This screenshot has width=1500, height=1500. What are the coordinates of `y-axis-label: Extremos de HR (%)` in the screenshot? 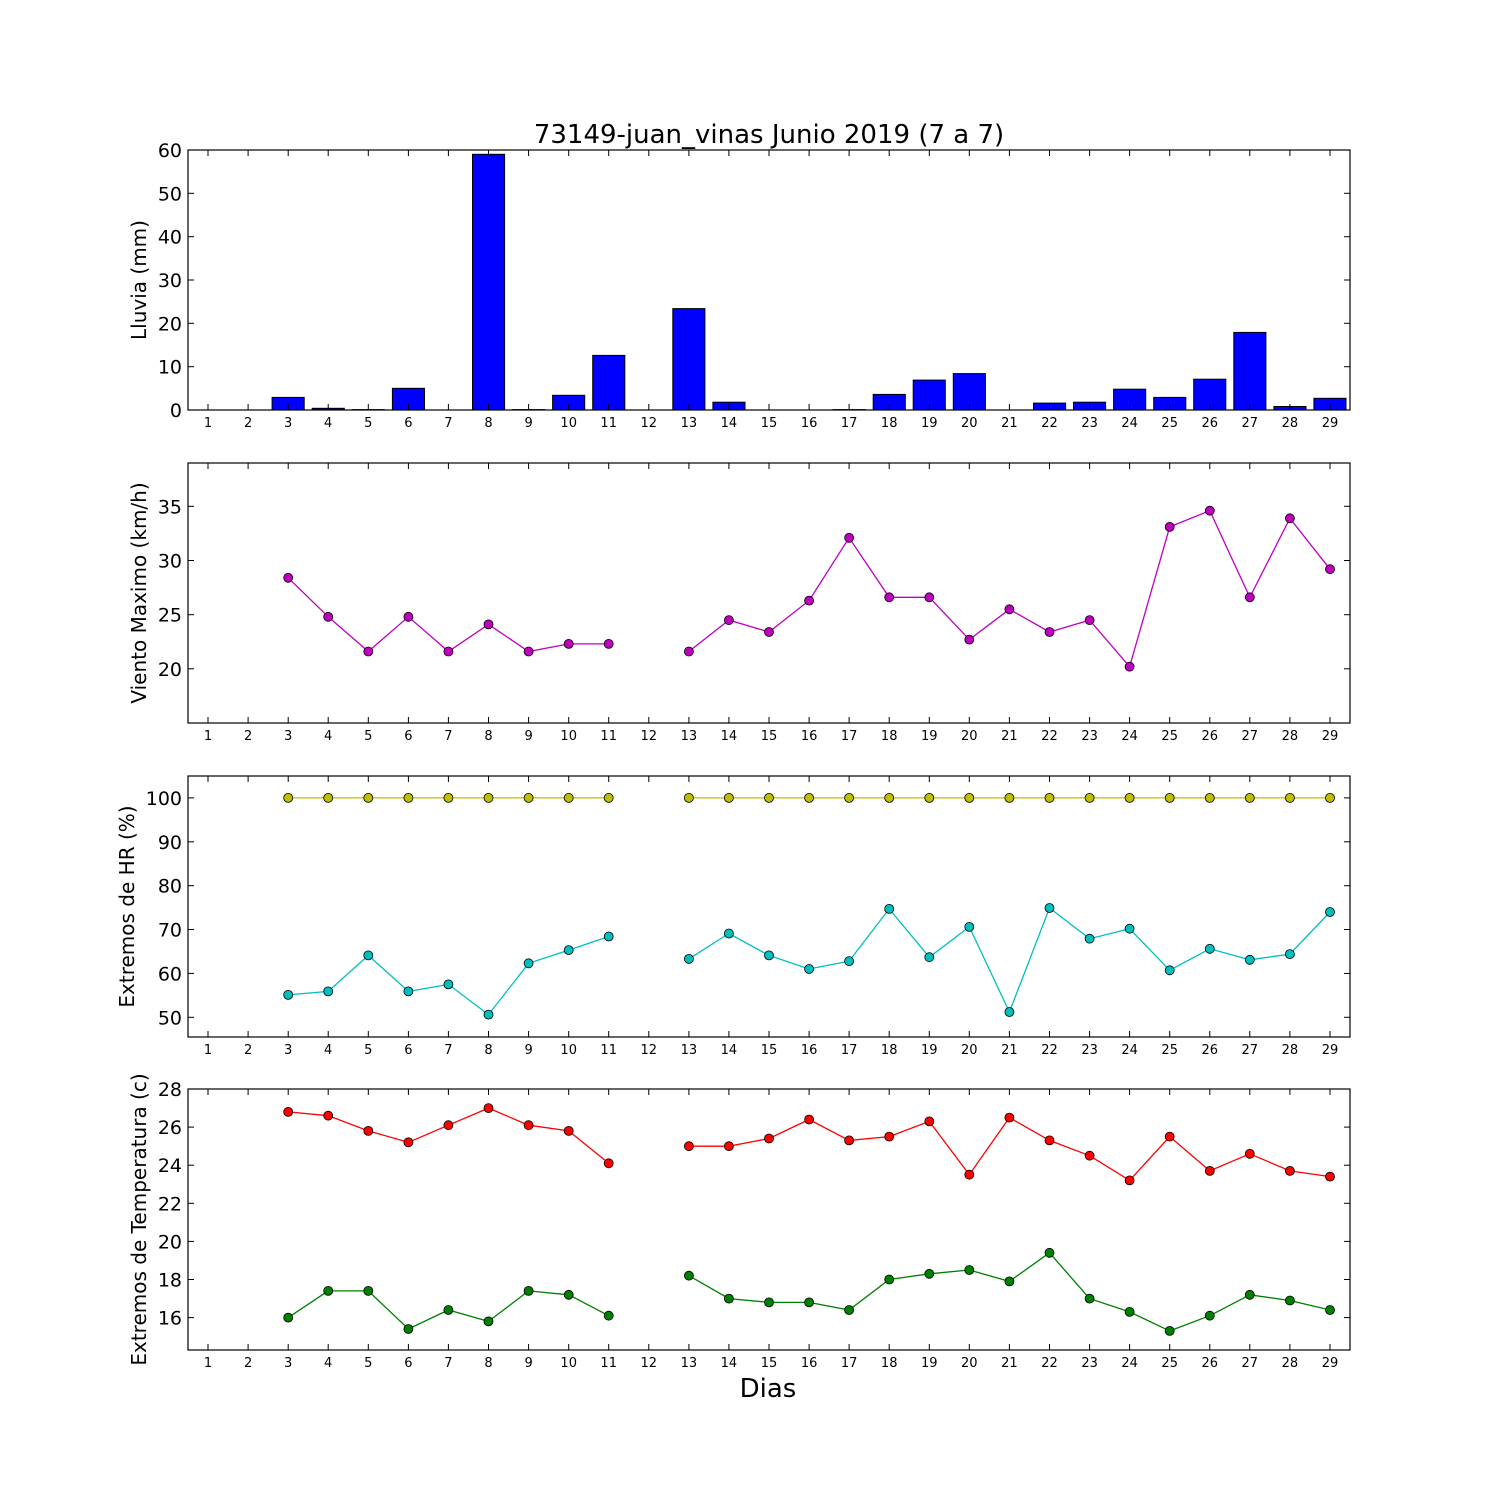 It's located at (127, 906).